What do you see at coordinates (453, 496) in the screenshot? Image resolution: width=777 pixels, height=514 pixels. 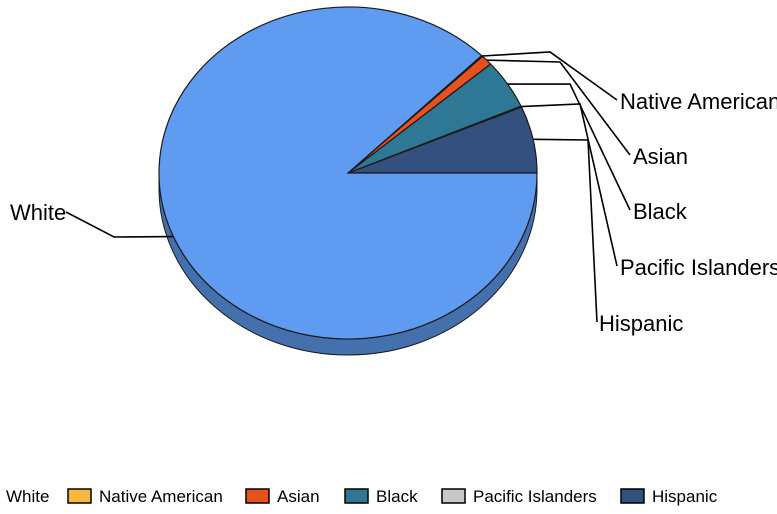 I see `legend-swatch-pacific-islanders` at bounding box center [453, 496].